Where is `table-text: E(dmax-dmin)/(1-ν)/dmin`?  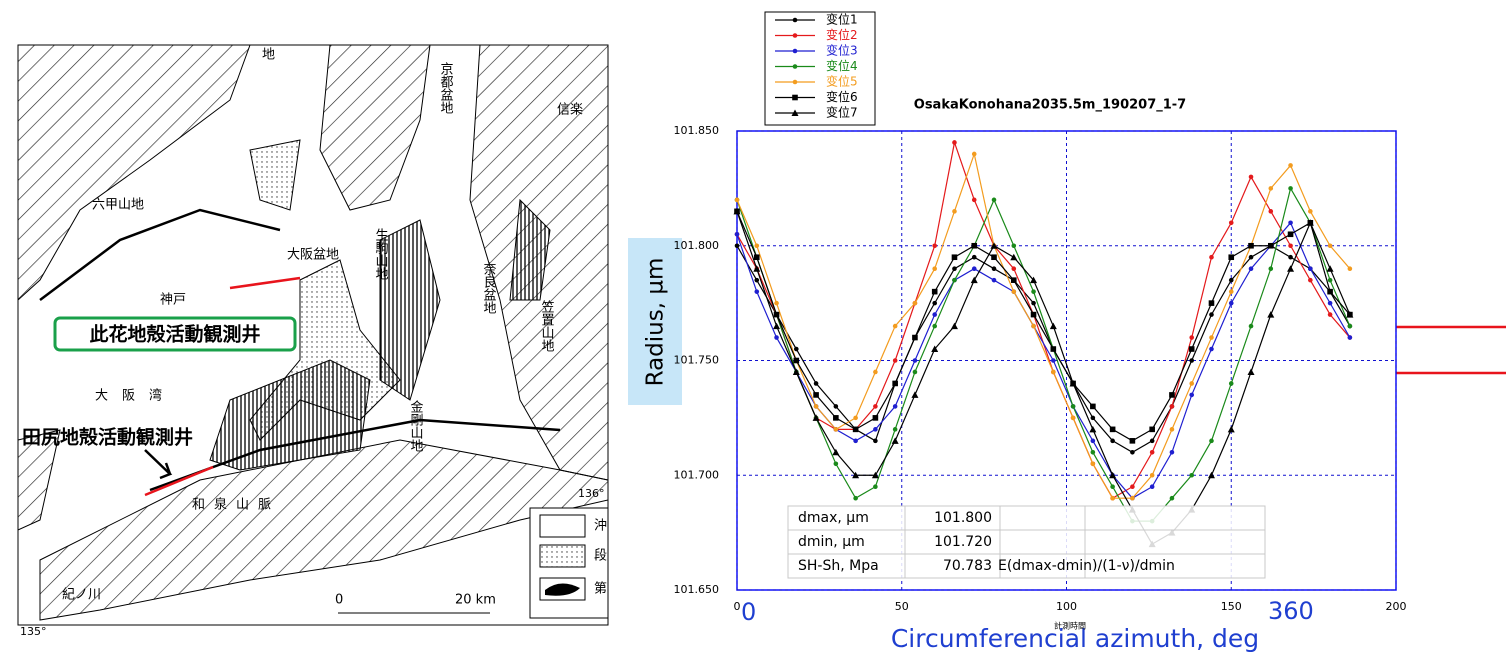
table-text: E(dmax-dmin)/(1-ν)/dmin is located at coordinates (1086, 566).